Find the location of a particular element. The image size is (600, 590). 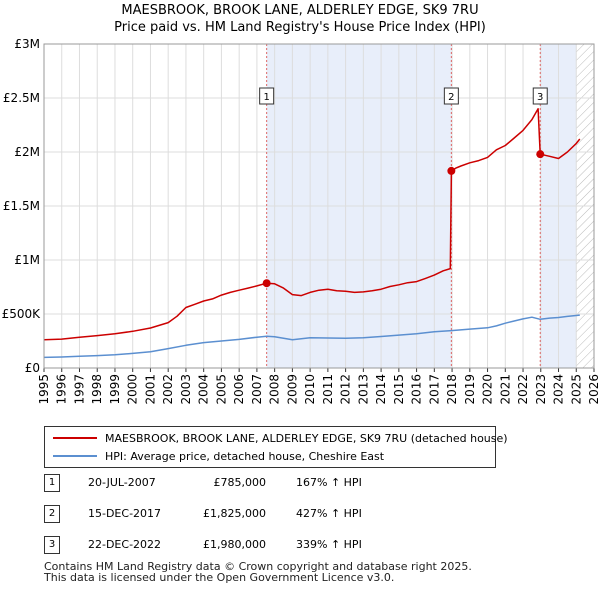

sale-number-badge: 2 is located at coordinates (52, 514).